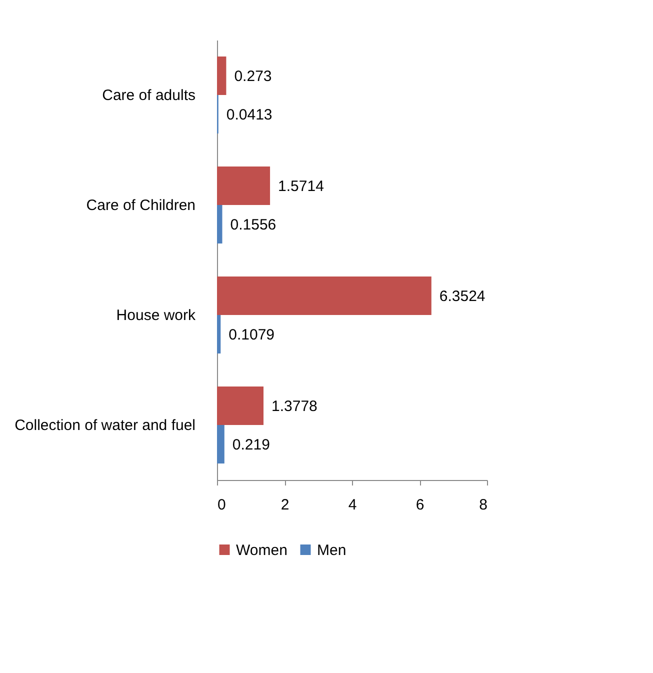 Image resolution: width=653 pixels, height=673 pixels. What do you see at coordinates (105, 425) in the screenshot?
I see `y-tick-label: Collection of water and fuel` at bounding box center [105, 425].